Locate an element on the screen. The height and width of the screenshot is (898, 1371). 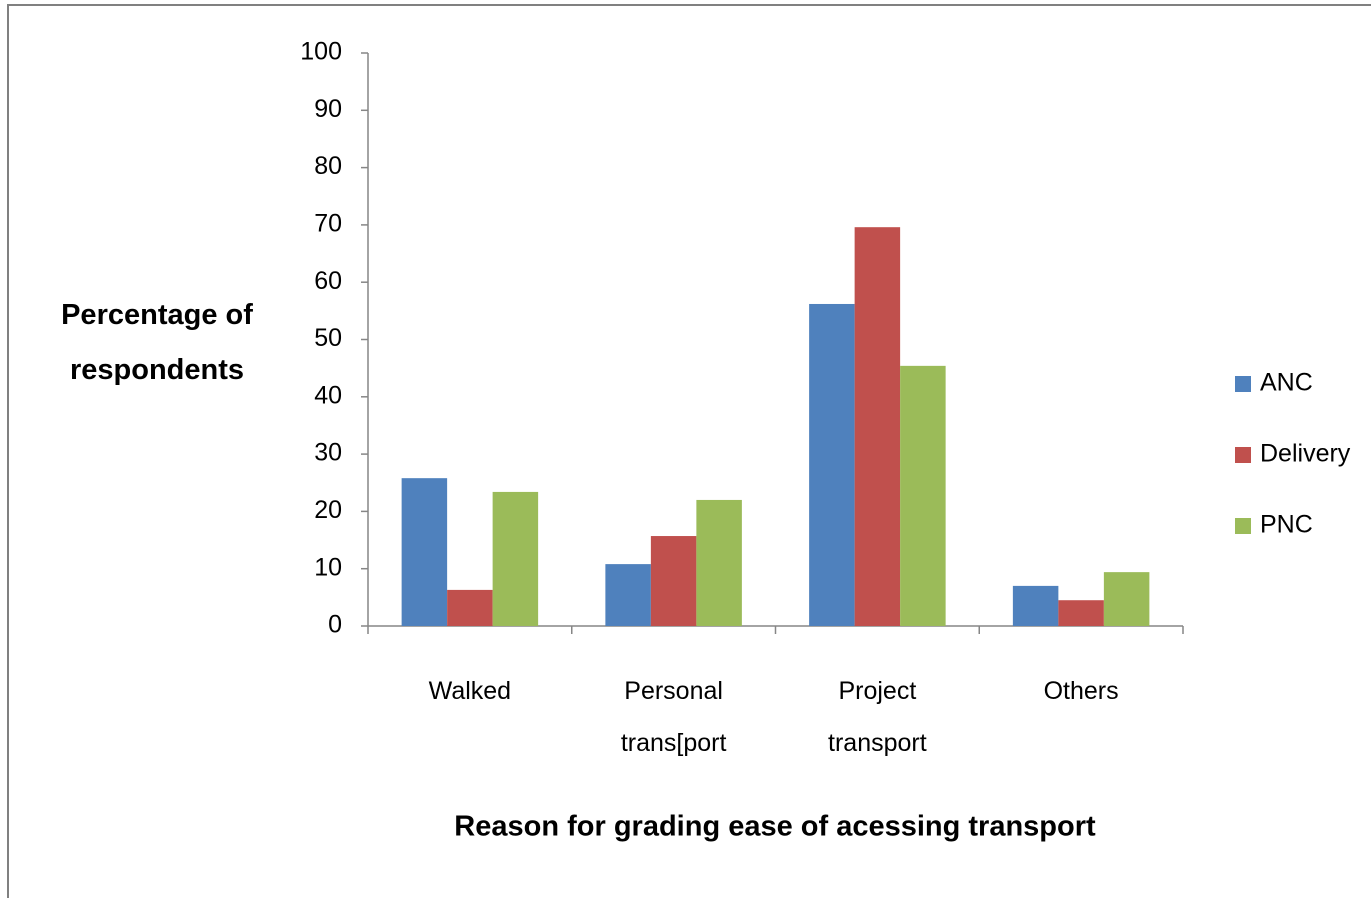
legend-label: Delivery is located at coordinates (1305, 454).